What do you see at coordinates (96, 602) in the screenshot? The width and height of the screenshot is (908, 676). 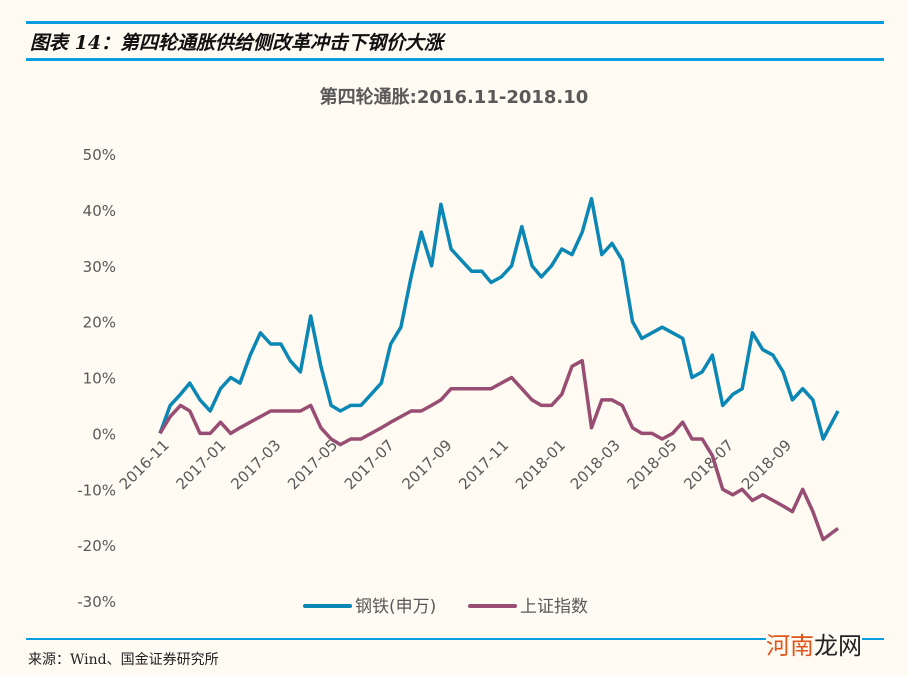 I see `y-tick-label: -30%` at bounding box center [96, 602].